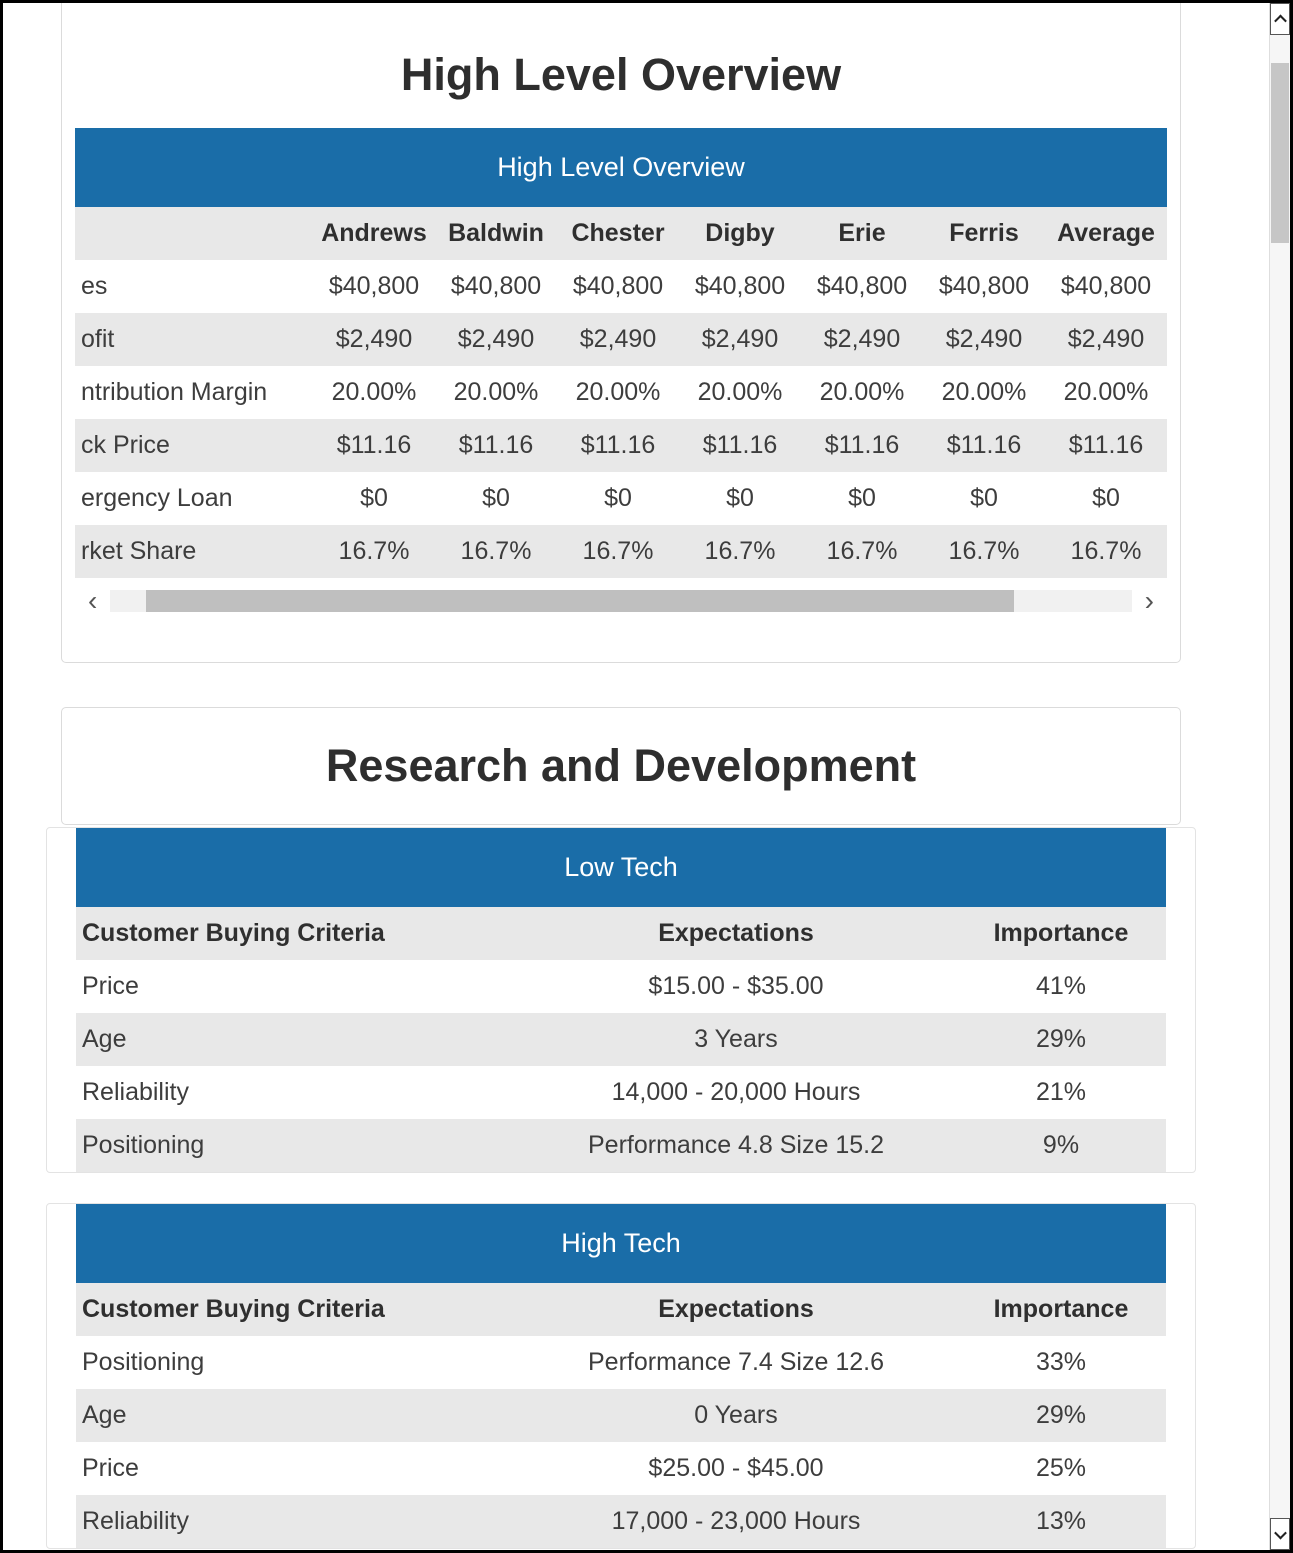  What do you see at coordinates (618, 233) in the screenshot?
I see `hlo-column-header: Chester` at bounding box center [618, 233].